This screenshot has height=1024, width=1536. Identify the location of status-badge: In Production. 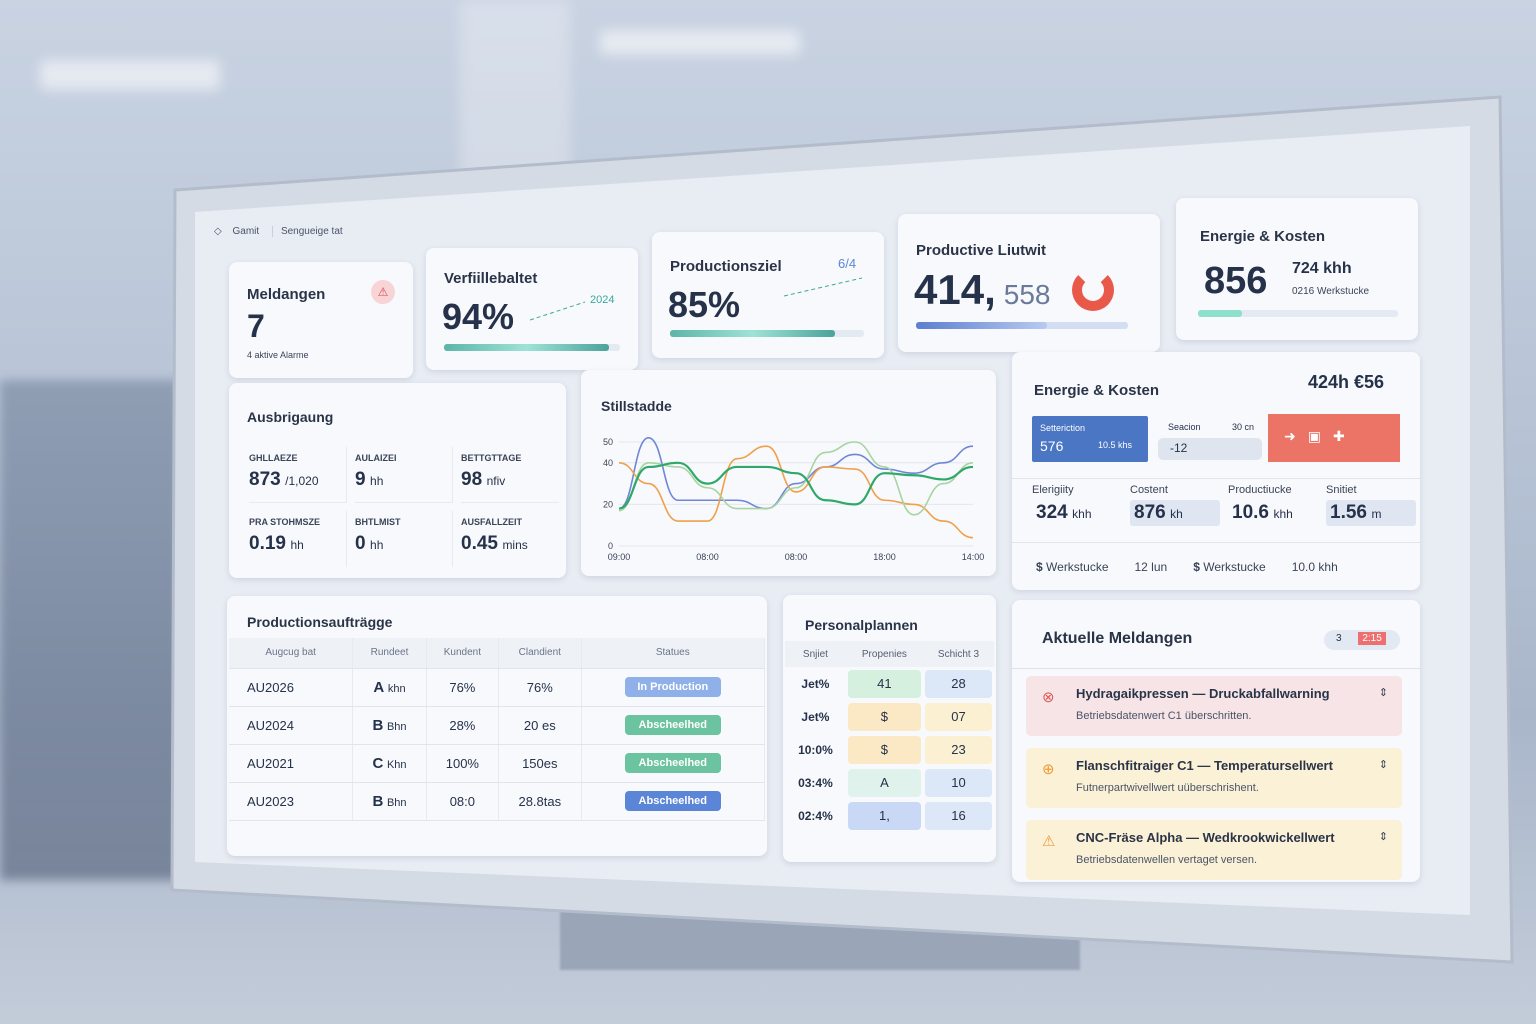
(672, 687).